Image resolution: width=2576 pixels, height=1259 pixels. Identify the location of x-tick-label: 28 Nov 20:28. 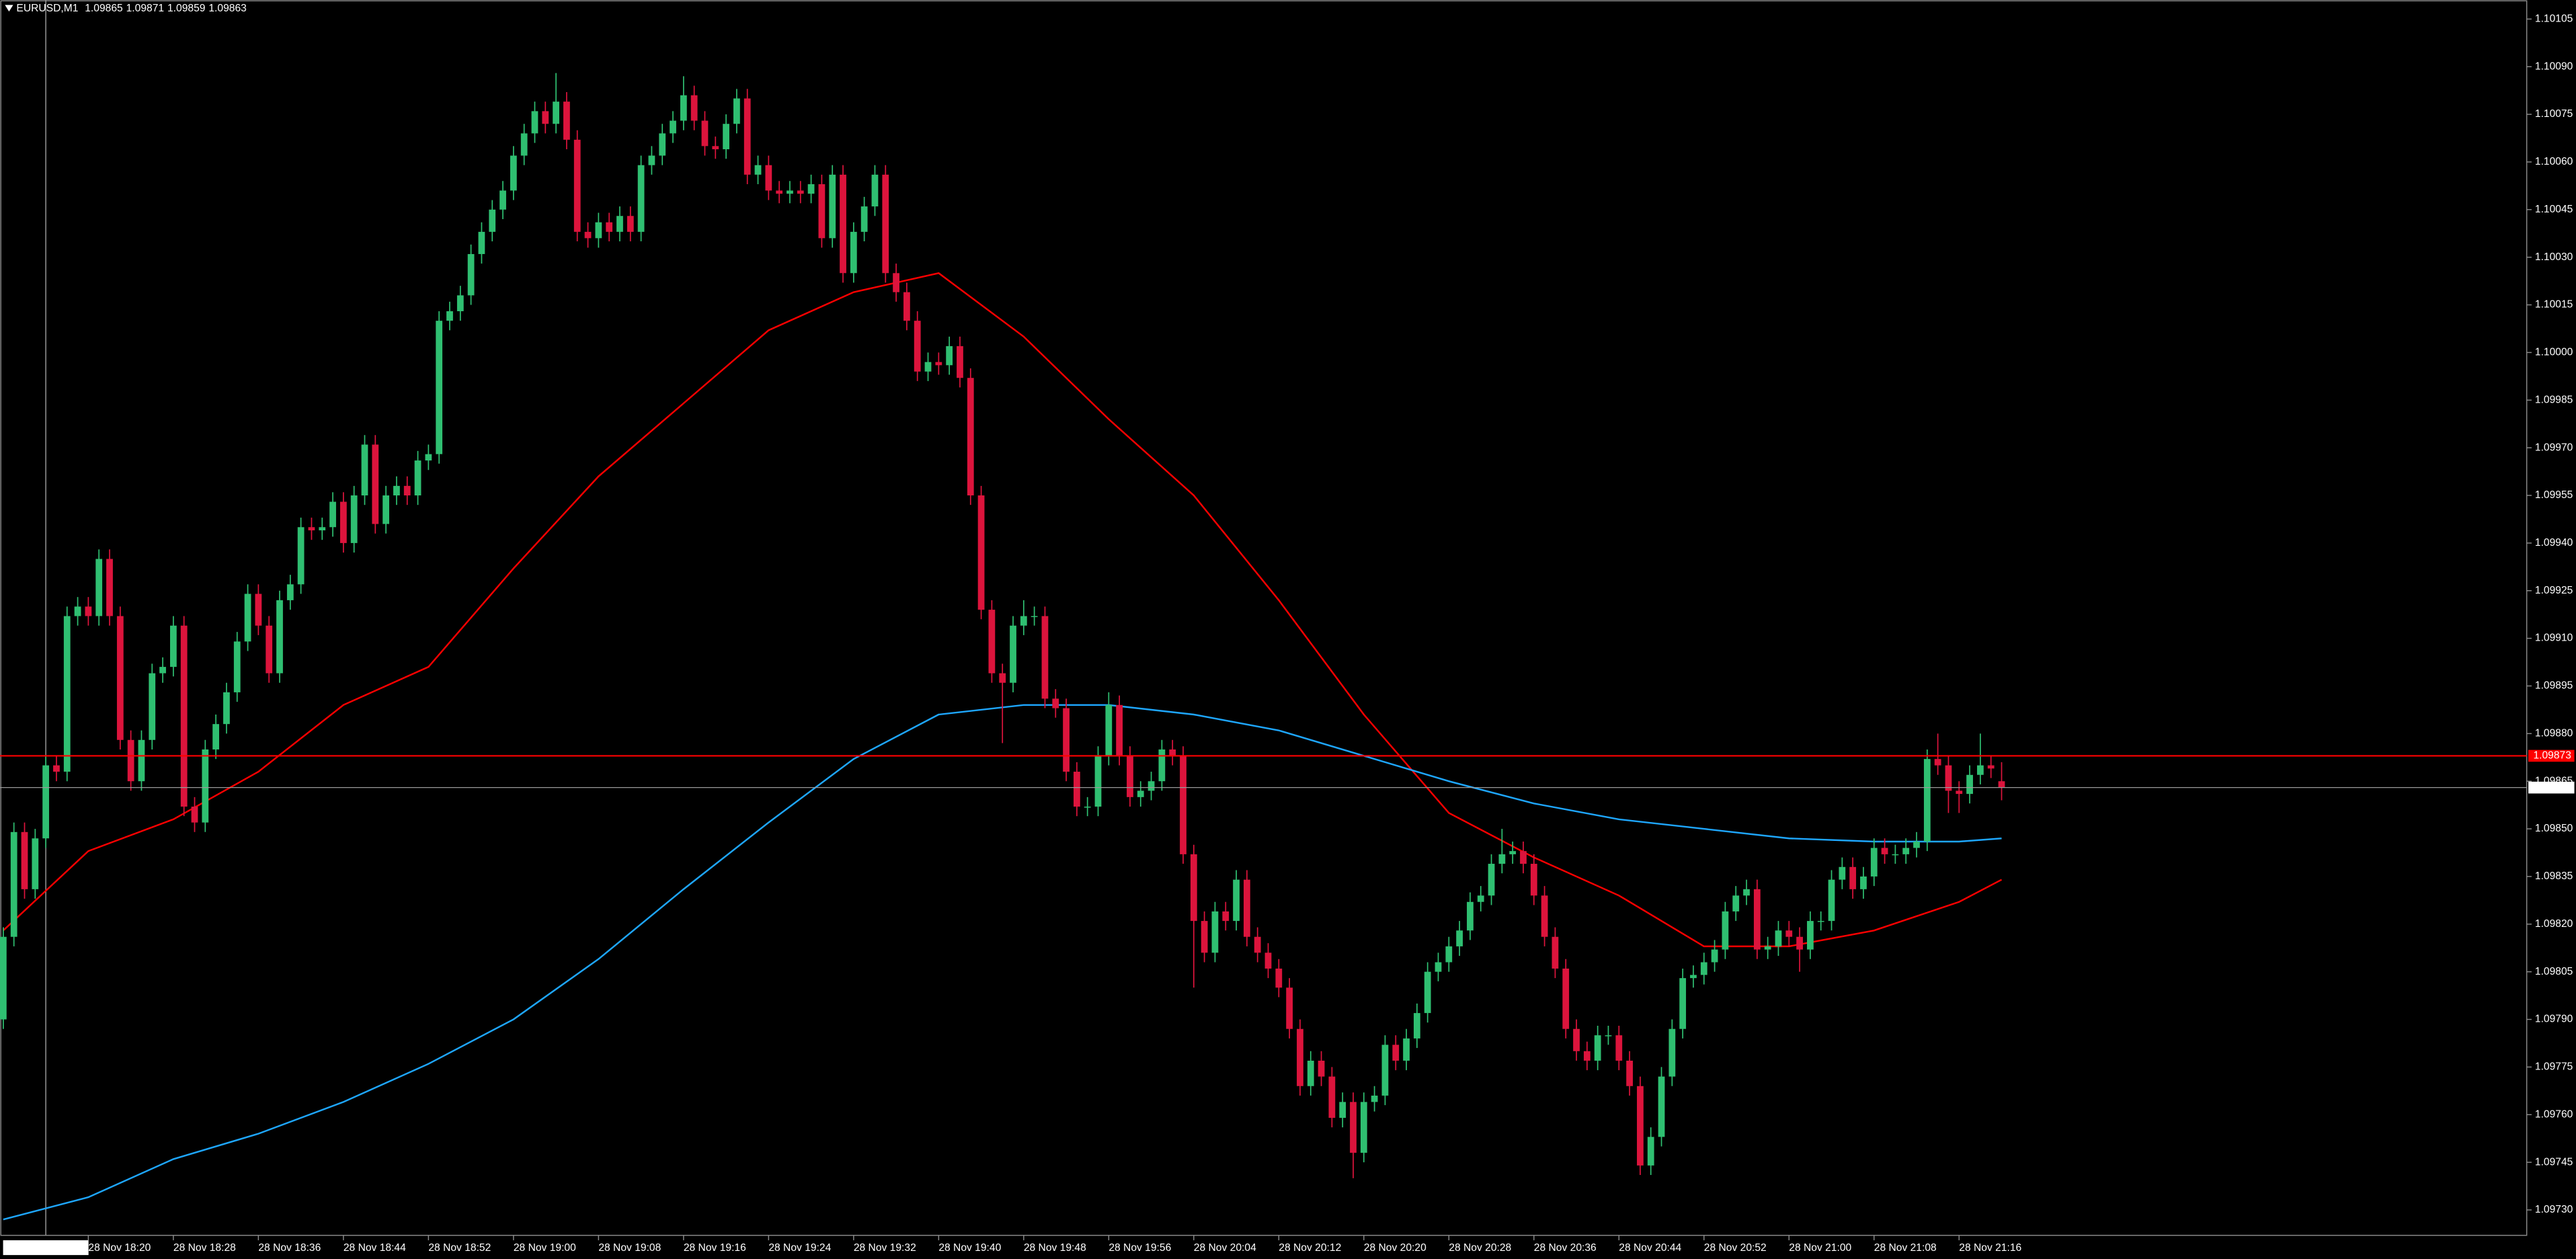
(1480, 1248).